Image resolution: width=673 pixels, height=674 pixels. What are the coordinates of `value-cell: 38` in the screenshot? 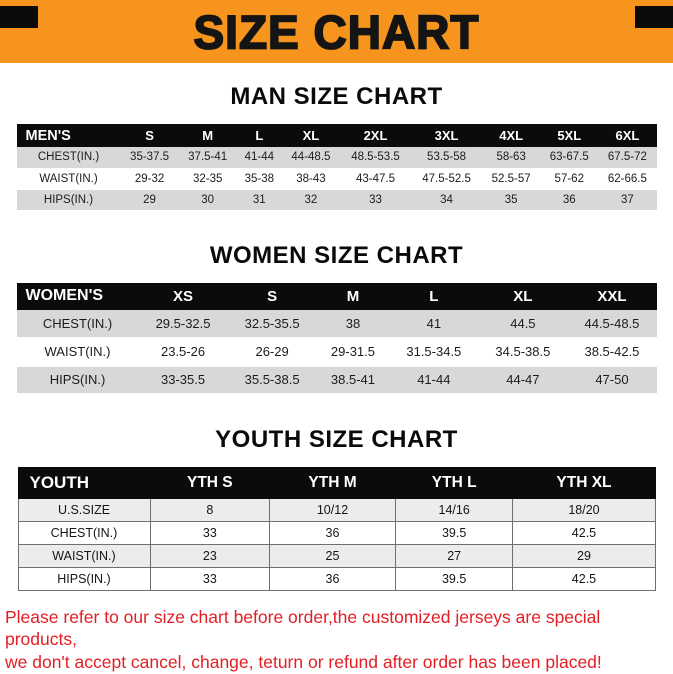 It's located at (353, 323).